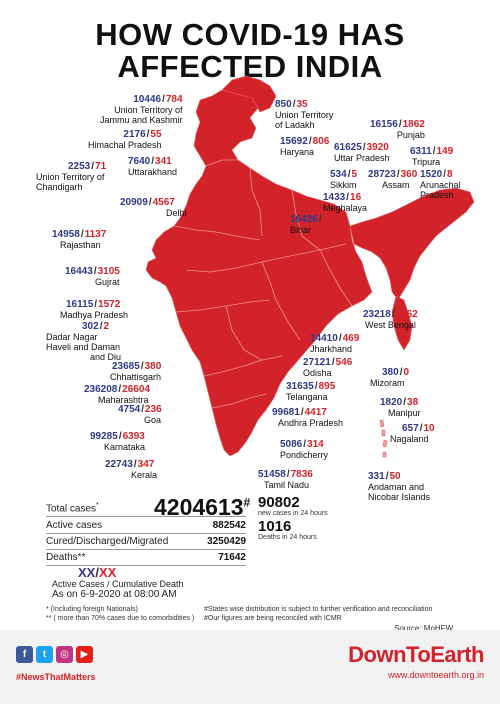  Describe the element at coordinates (140, 415) in the screenshot. I see `label-goa: 4754/236 Goa` at that location.